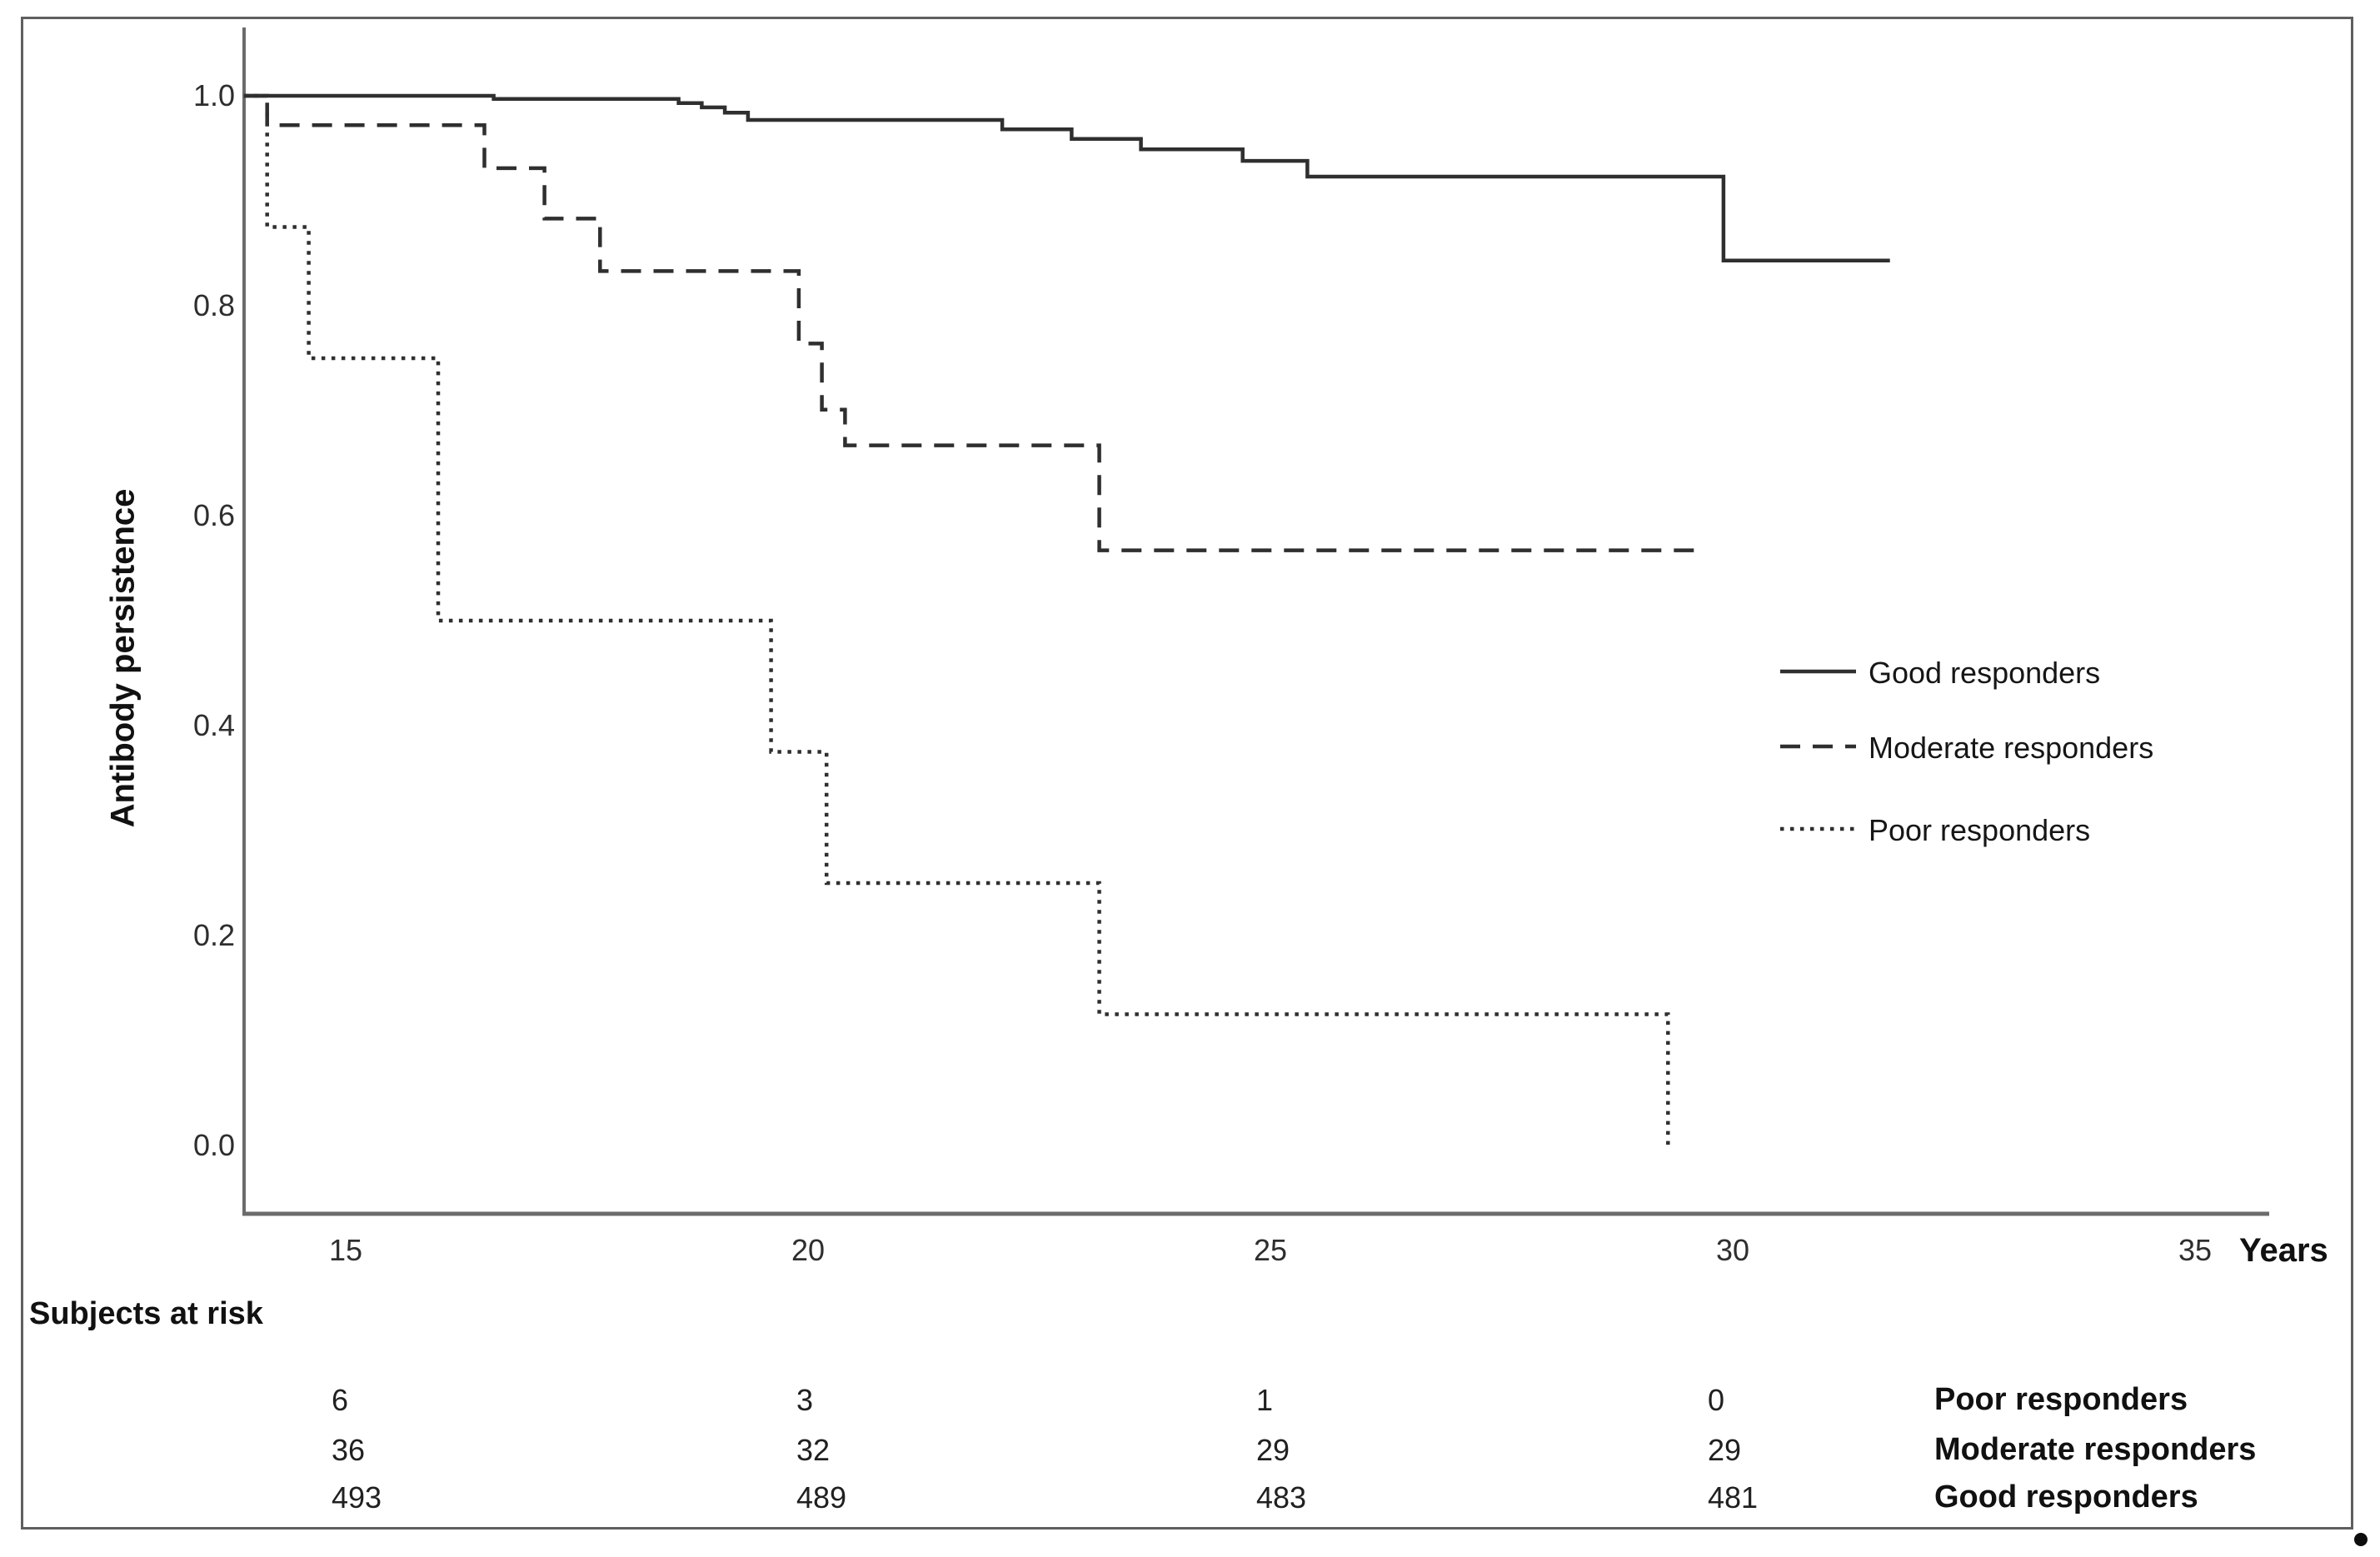 The width and height of the screenshot is (2380, 1557). What do you see at coordinates (2011, 748) in the screenshot?
I see `legend-label-moderate: Moderate responders` at bounding box center [2011, 748].